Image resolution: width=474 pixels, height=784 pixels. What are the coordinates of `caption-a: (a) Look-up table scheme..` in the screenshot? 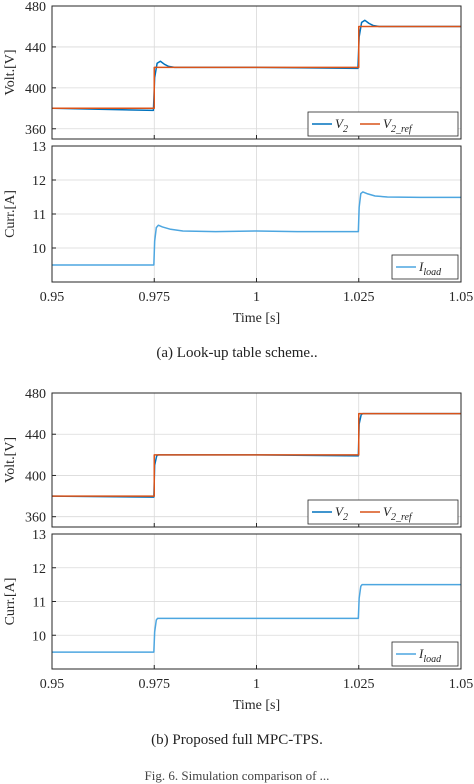 It's located at (237, 353).